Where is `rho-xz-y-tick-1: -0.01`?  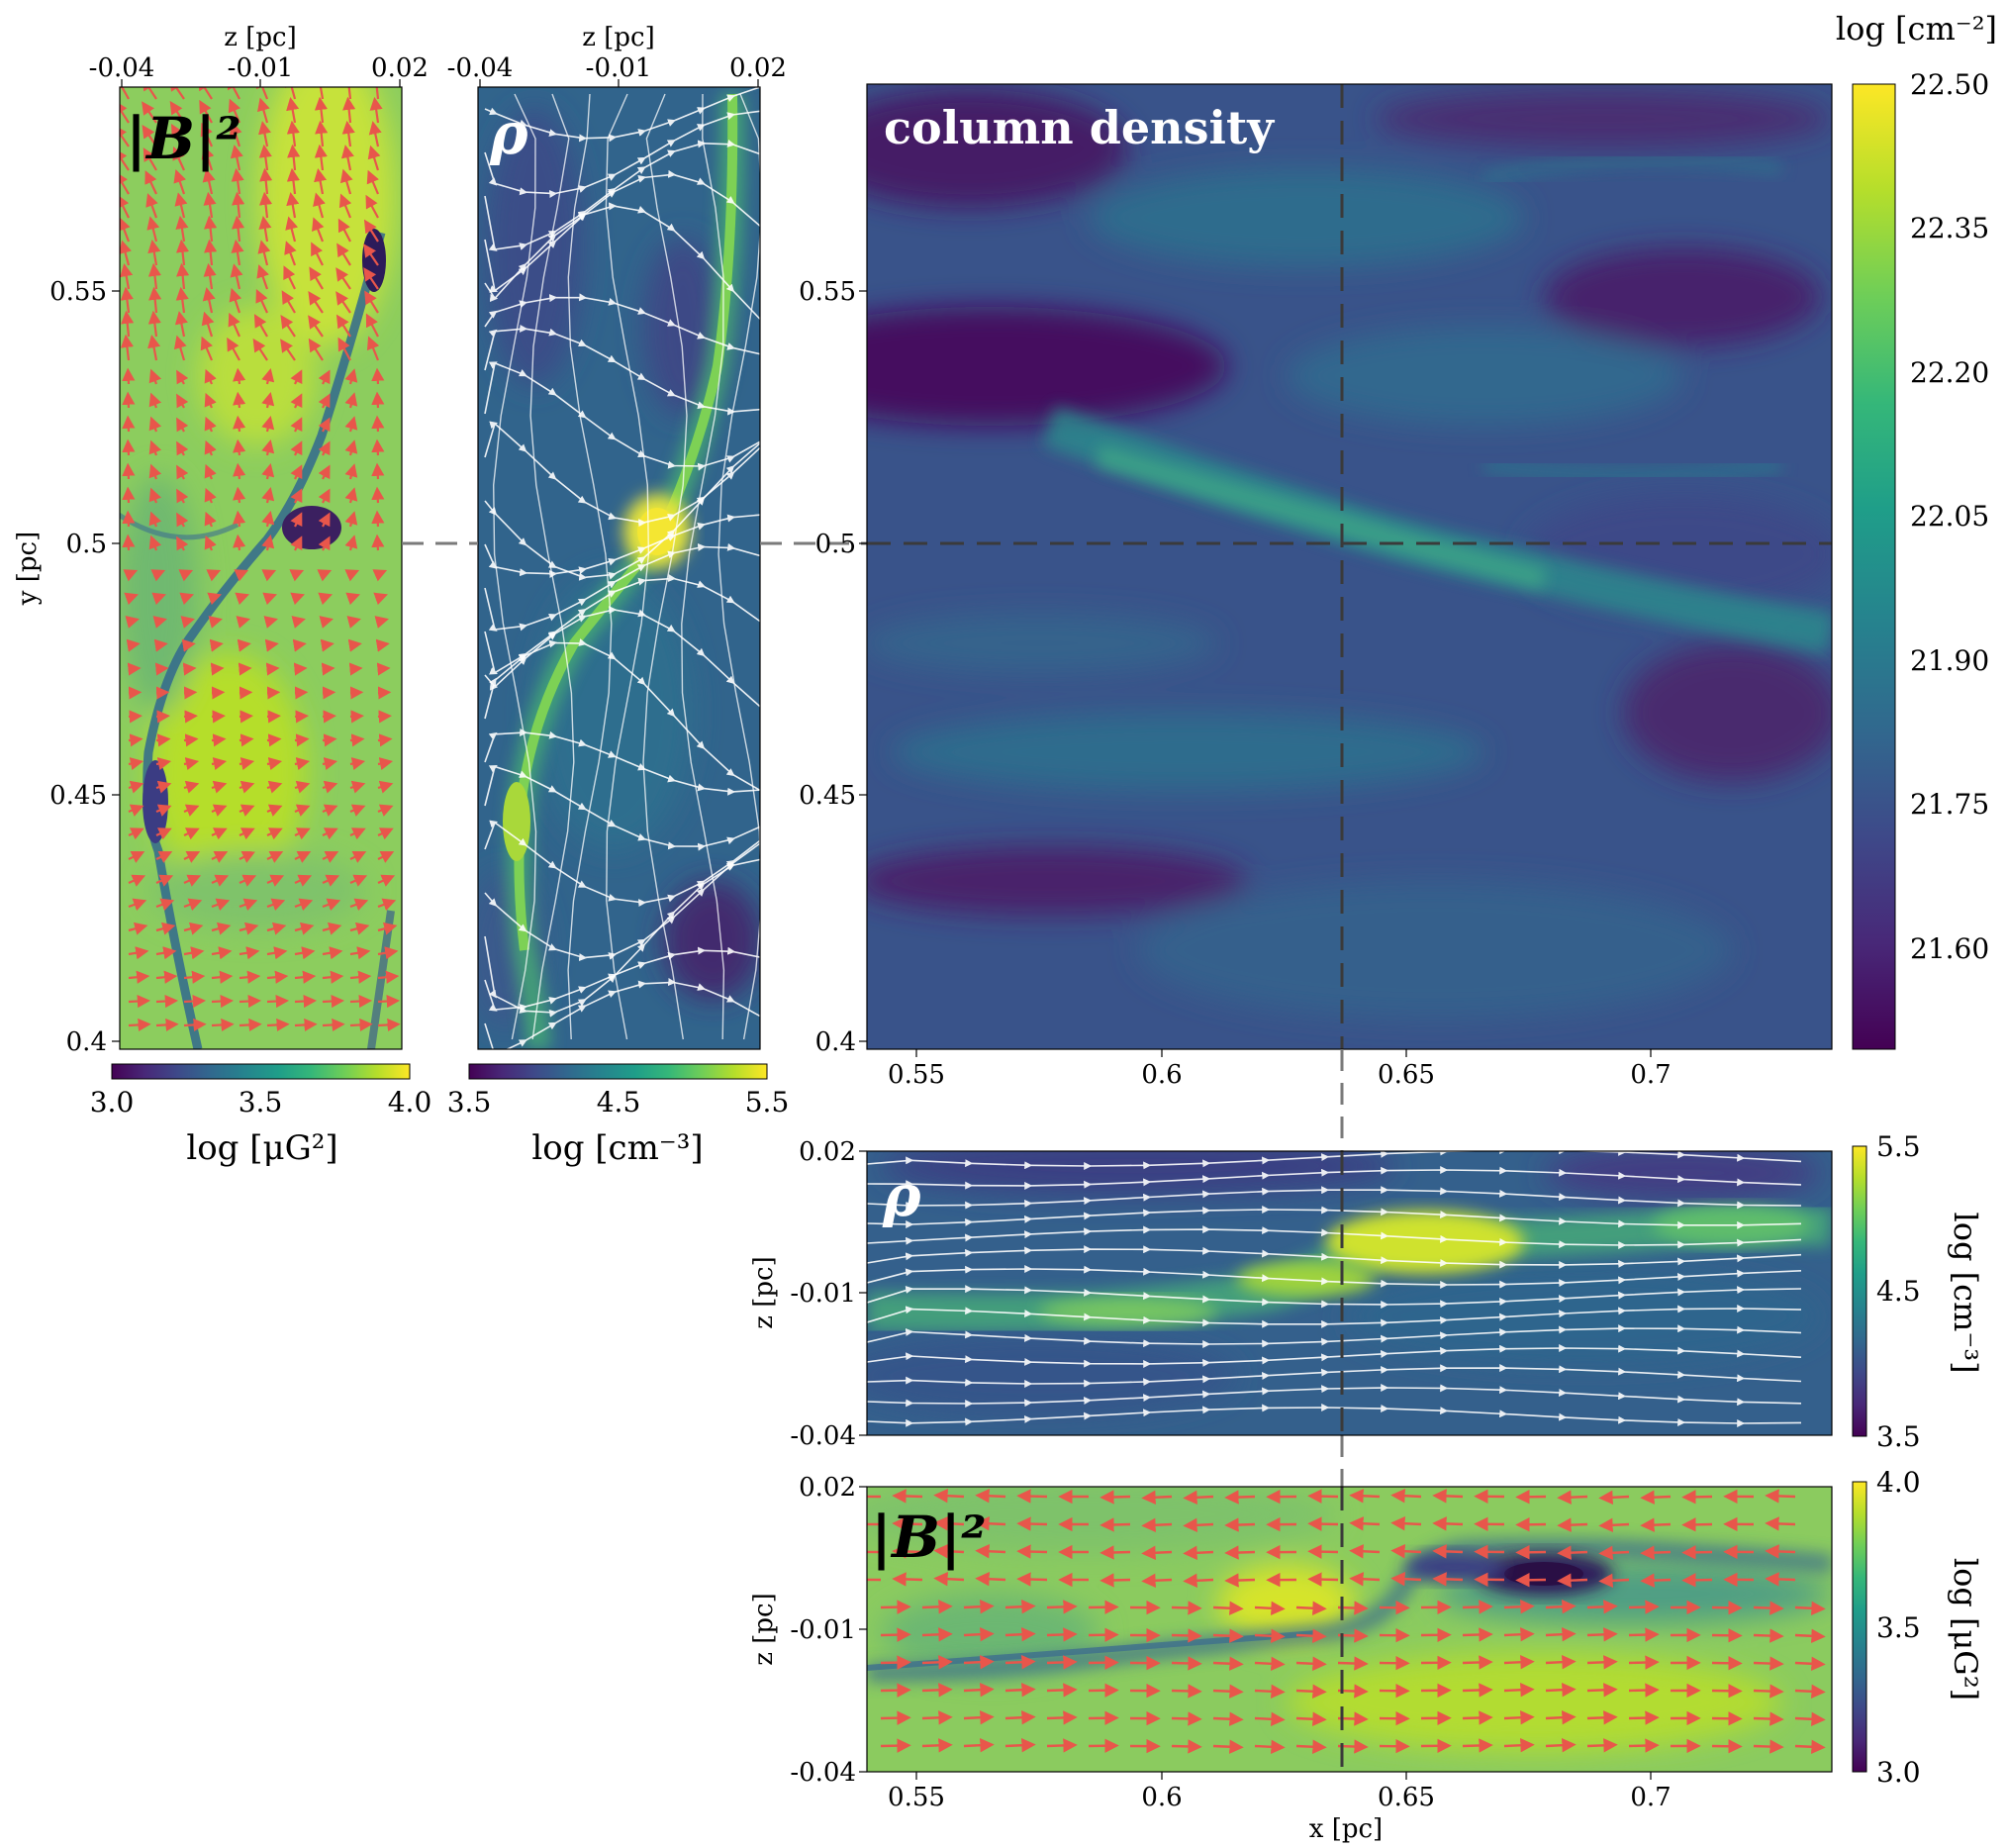
rho-xz-y-tick-1: -0.01 is located at coordinates (823, 1294).